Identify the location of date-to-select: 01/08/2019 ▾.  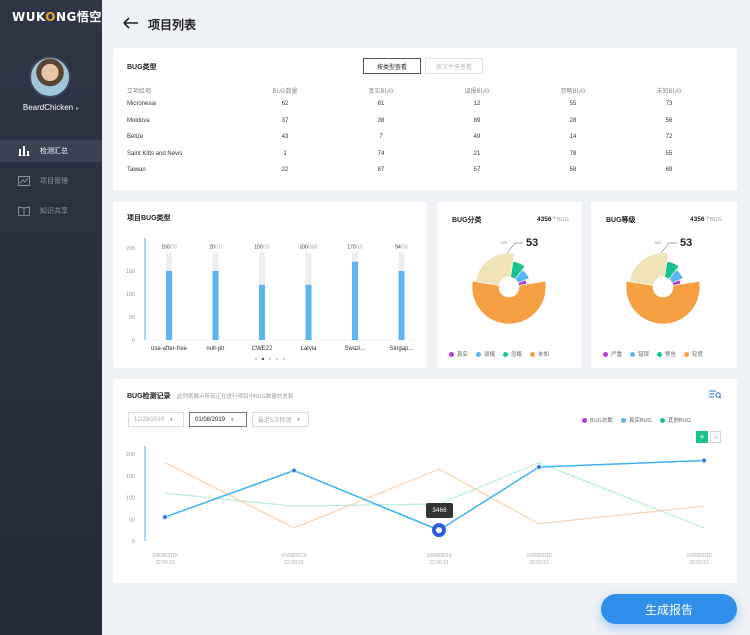
(218, 419).